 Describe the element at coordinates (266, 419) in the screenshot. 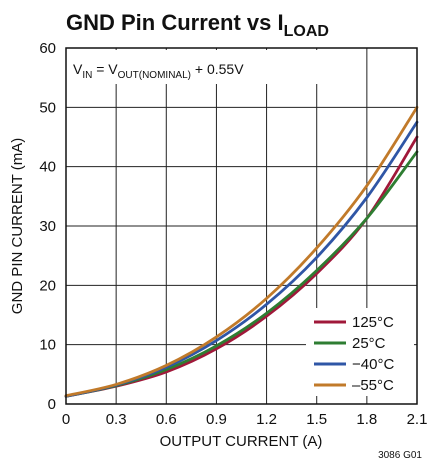

I see `x-tick-label: 1.2` at that location.